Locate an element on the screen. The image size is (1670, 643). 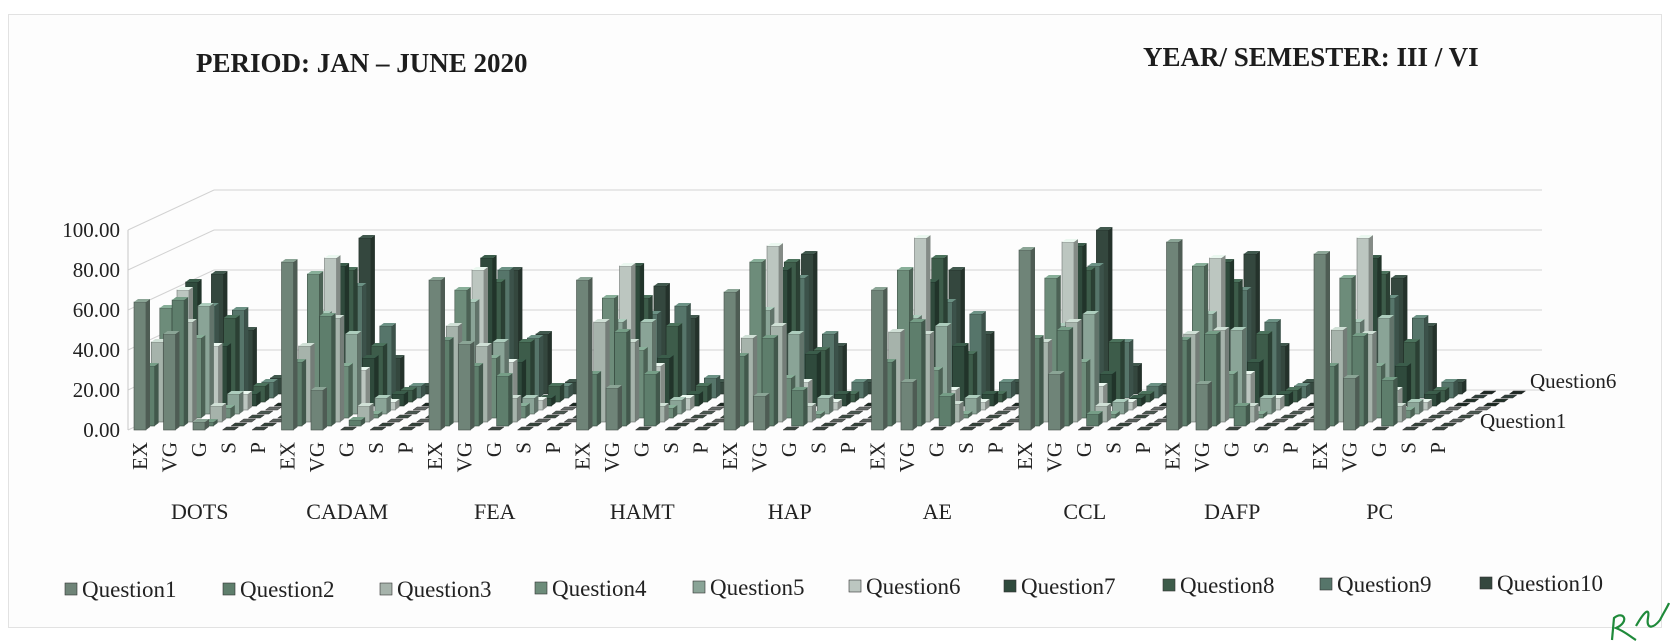
bar-question7-pc-s is located at coordinates (1462, 404).